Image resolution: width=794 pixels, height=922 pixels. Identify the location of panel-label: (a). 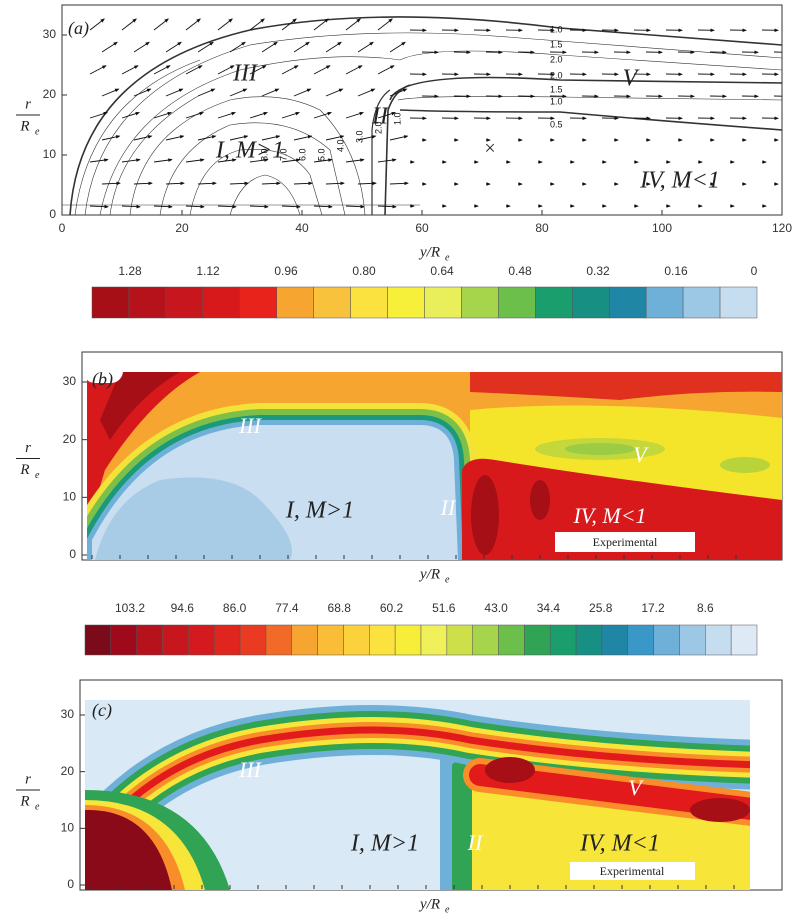
(78, 28).